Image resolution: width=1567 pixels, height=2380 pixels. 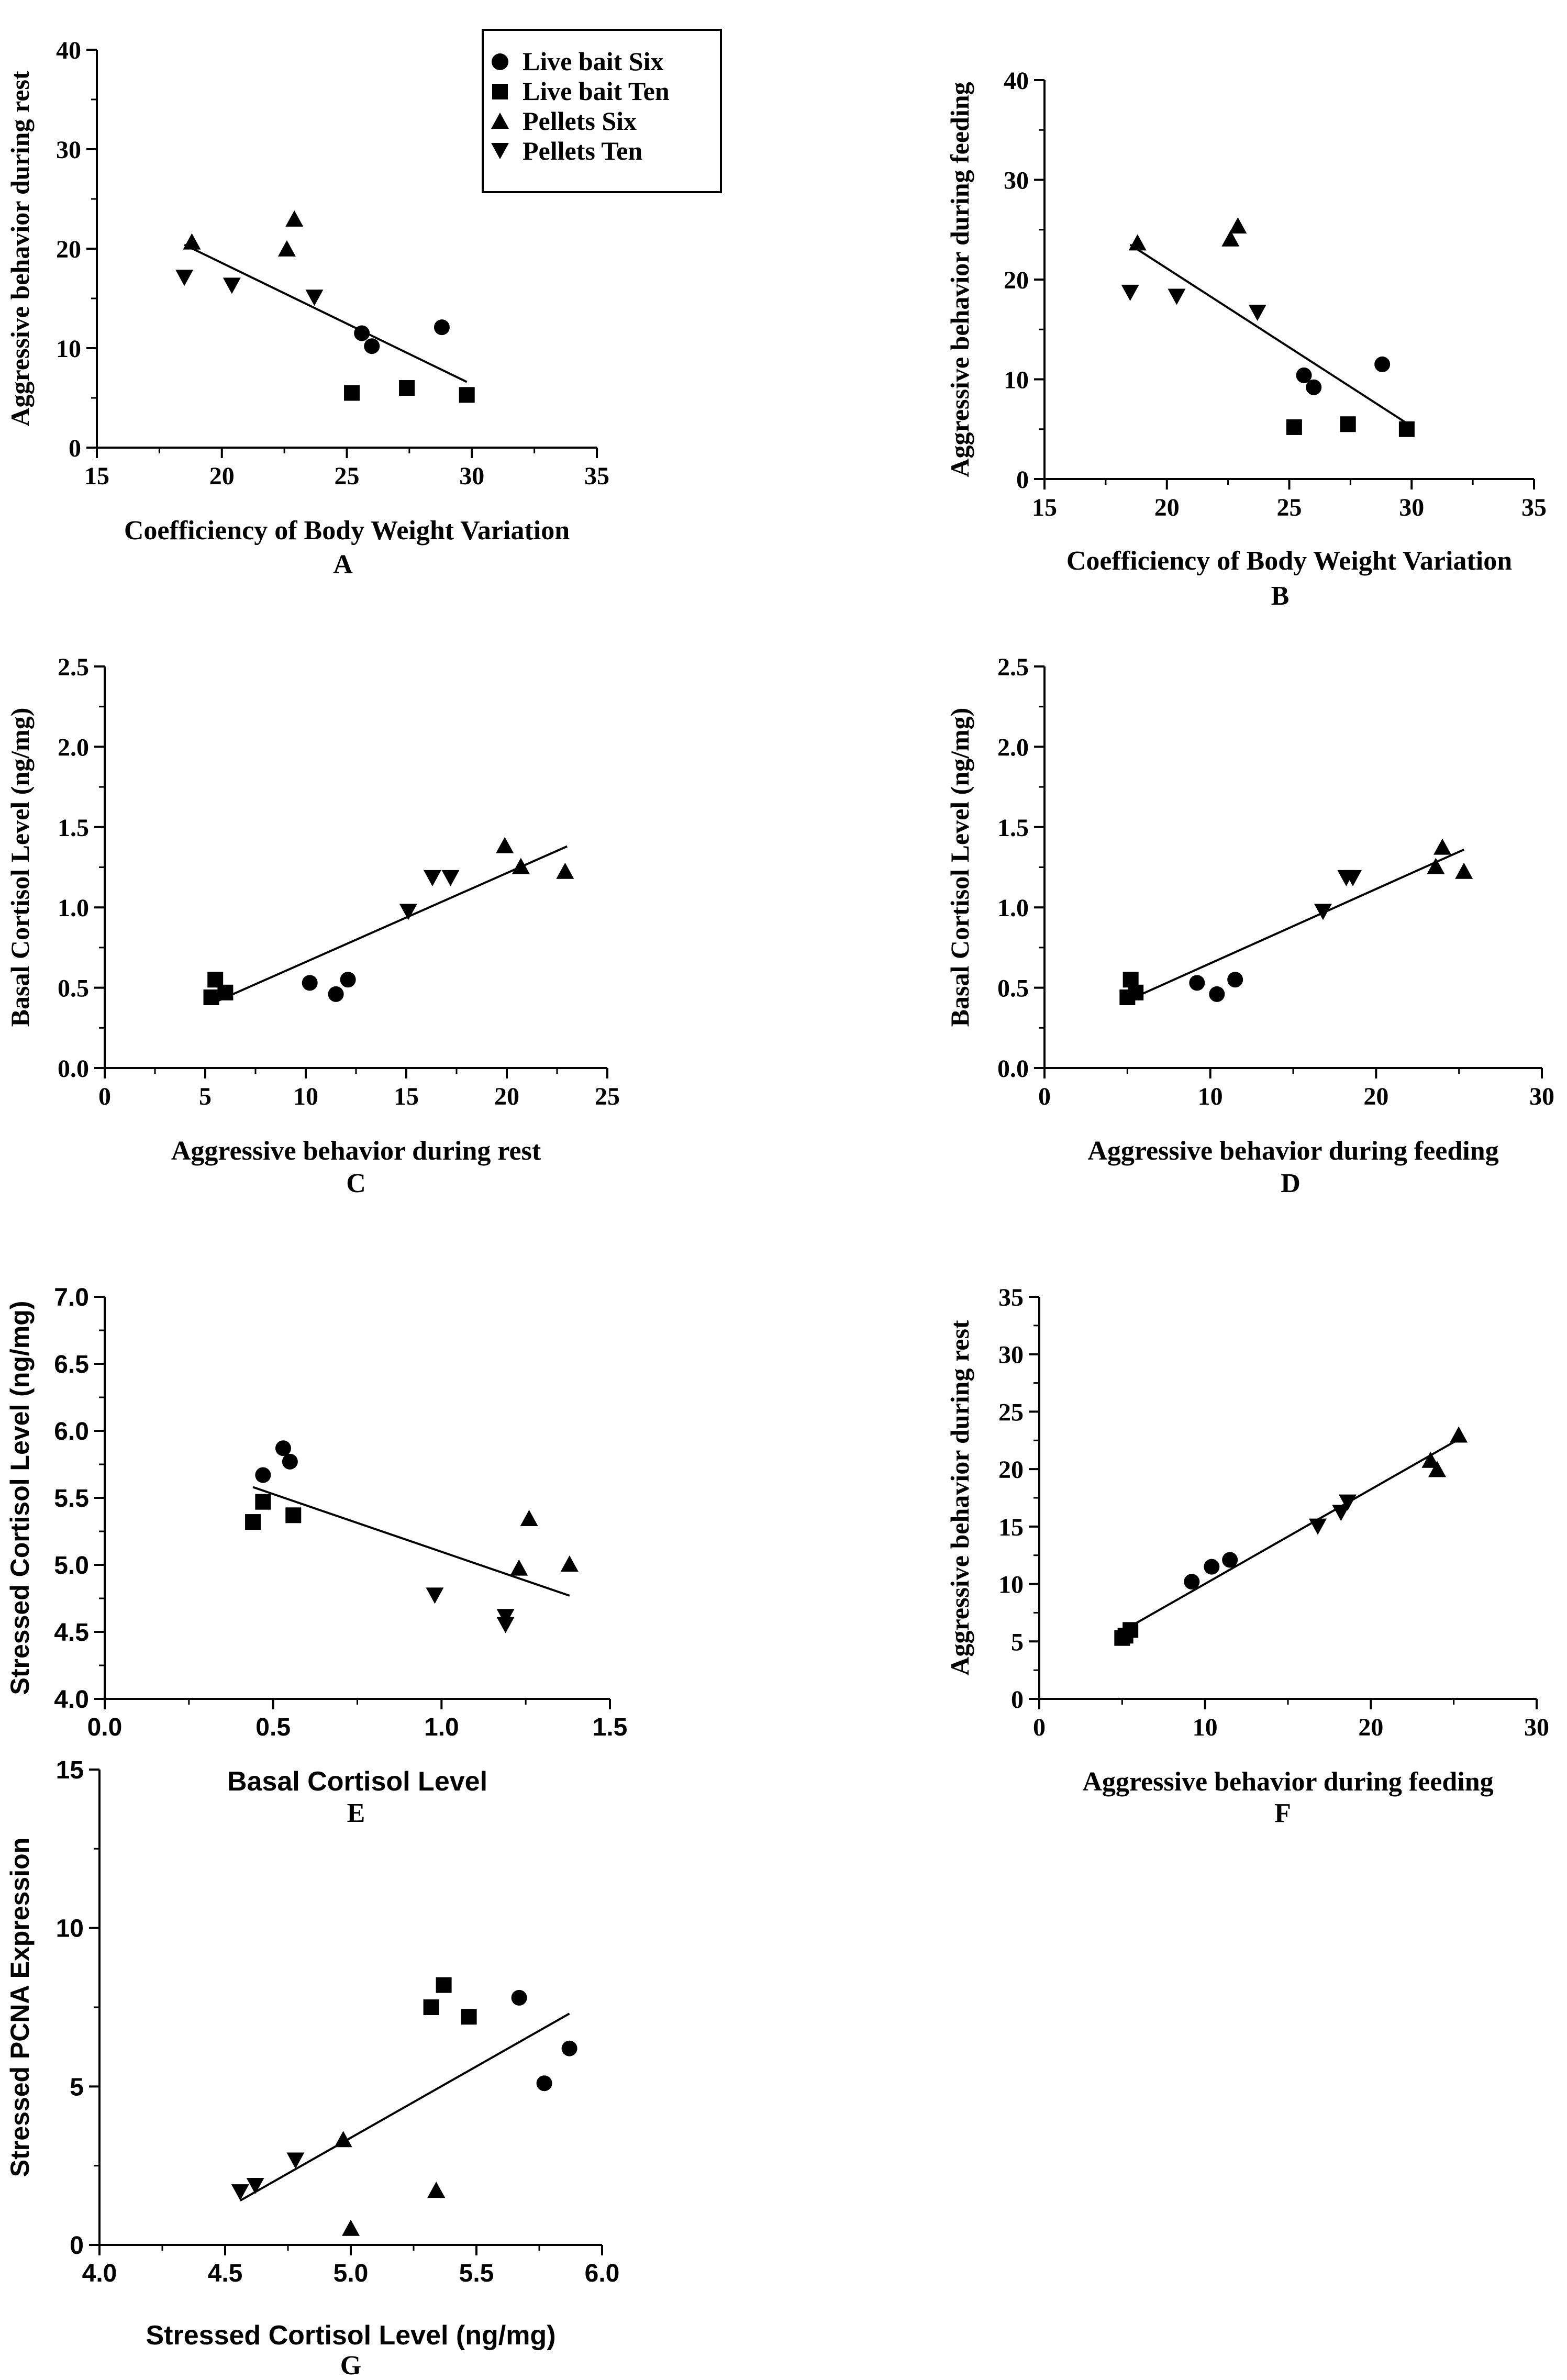 What do you see at coordinates (593, 61) in the screenshot?
I see `legend-label: Live bait Six` at bounding box center [593, 61].